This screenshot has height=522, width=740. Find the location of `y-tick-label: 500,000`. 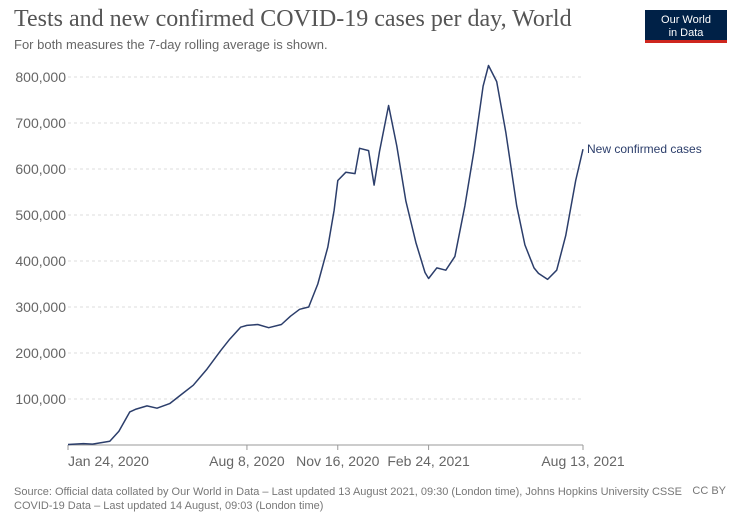

y-tick-label: 500,000 is located at coordinates (40, 215).